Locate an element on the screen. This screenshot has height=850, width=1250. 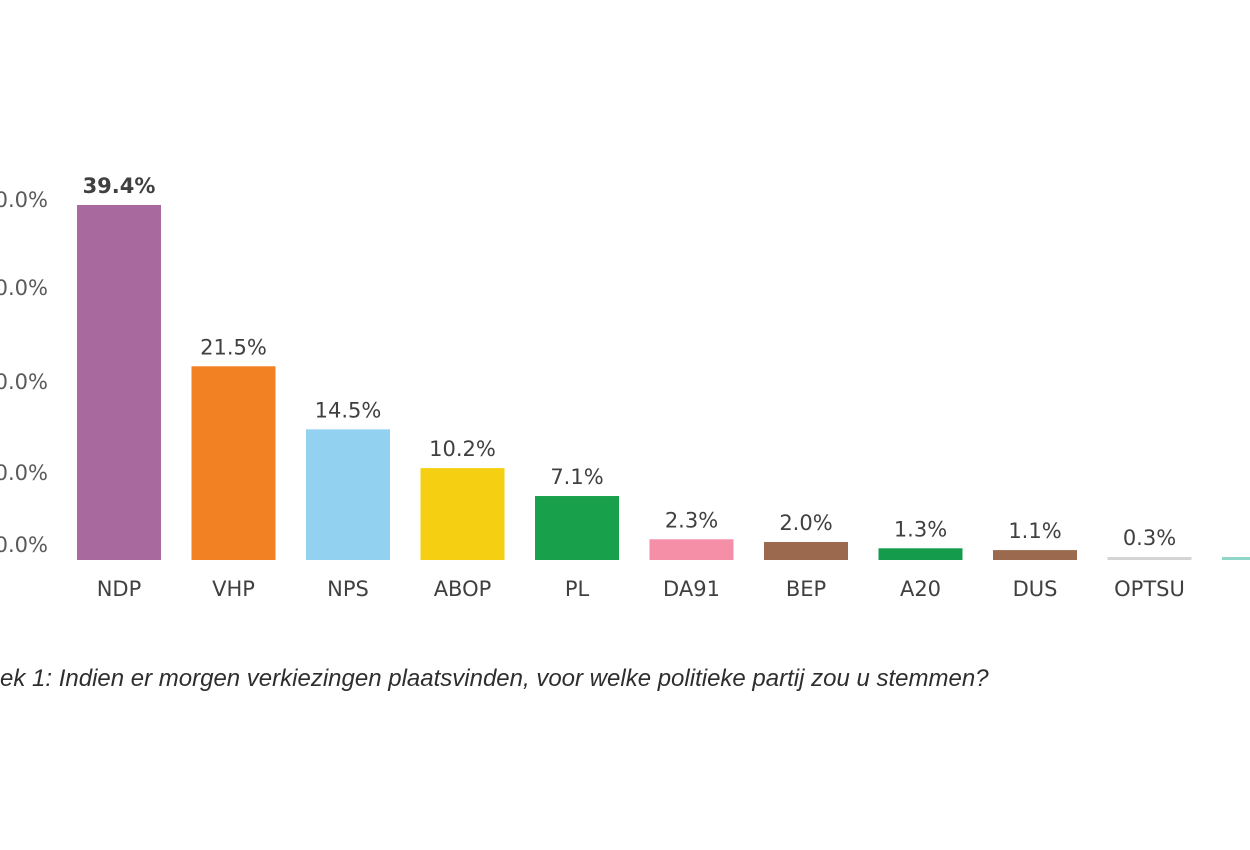
bar-ndp is located at coordinates (119, 382).